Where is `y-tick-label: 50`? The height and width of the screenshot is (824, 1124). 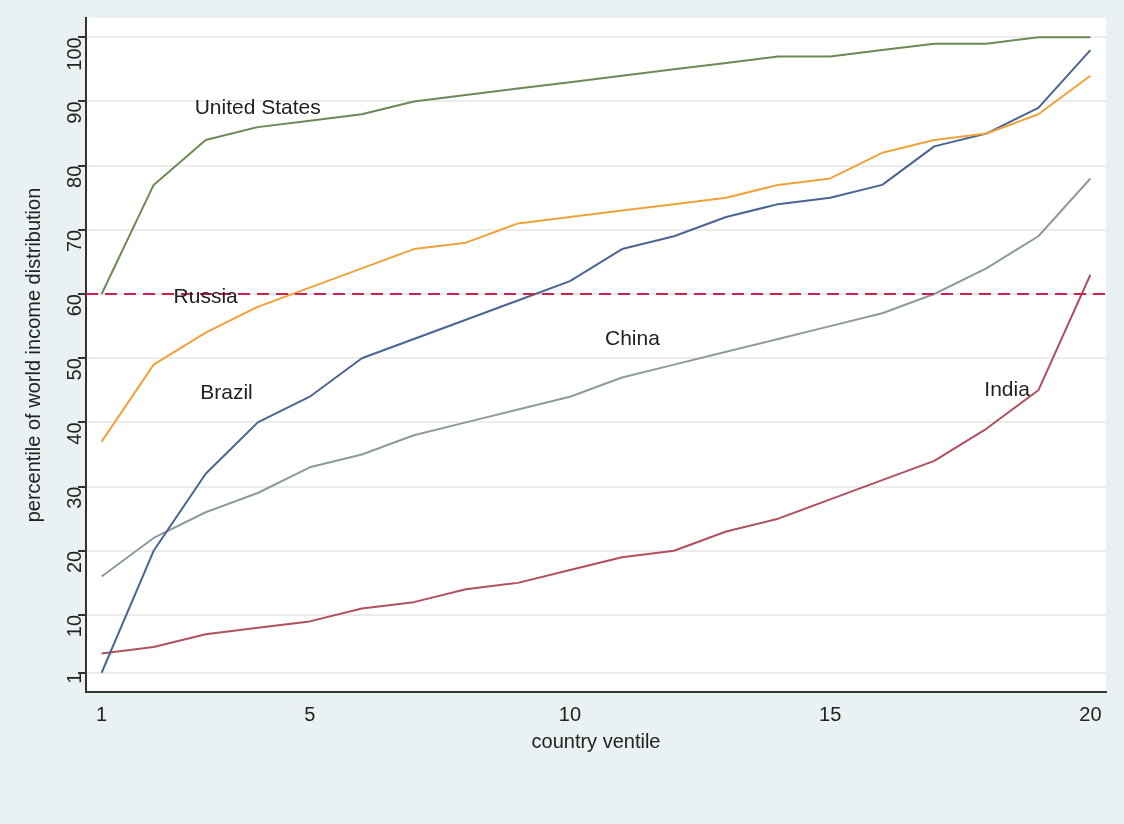
y-tick-label: 50 is located at coordinates (73, 369).